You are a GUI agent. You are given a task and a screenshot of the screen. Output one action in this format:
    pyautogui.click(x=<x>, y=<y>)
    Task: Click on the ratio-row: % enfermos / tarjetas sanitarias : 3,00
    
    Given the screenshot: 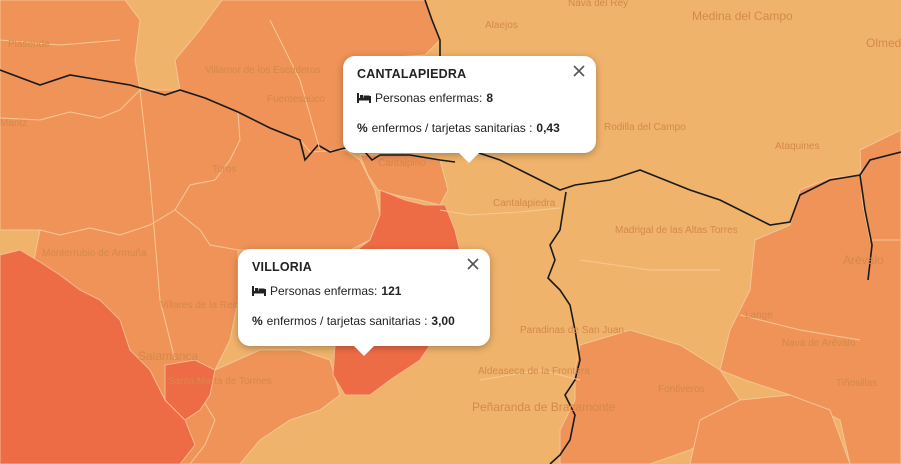 What is the action you would take?
    pyautogui.click(x=364, y=321)
    